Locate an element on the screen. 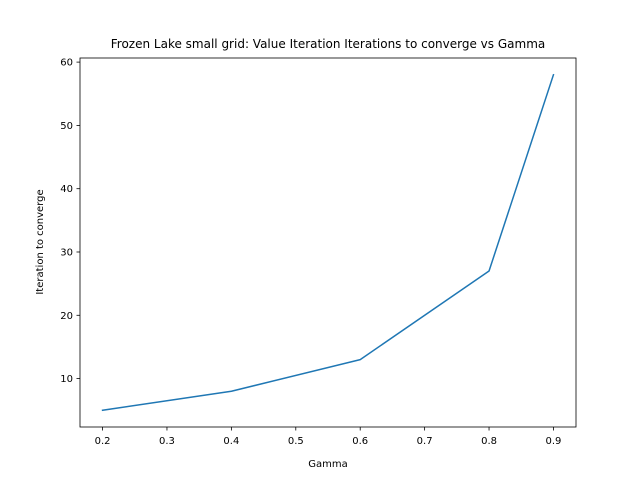 Image resolution: width=640 pixels, height=480 pixels. y-tick-label: 40 is located at coordinates (66, 189).